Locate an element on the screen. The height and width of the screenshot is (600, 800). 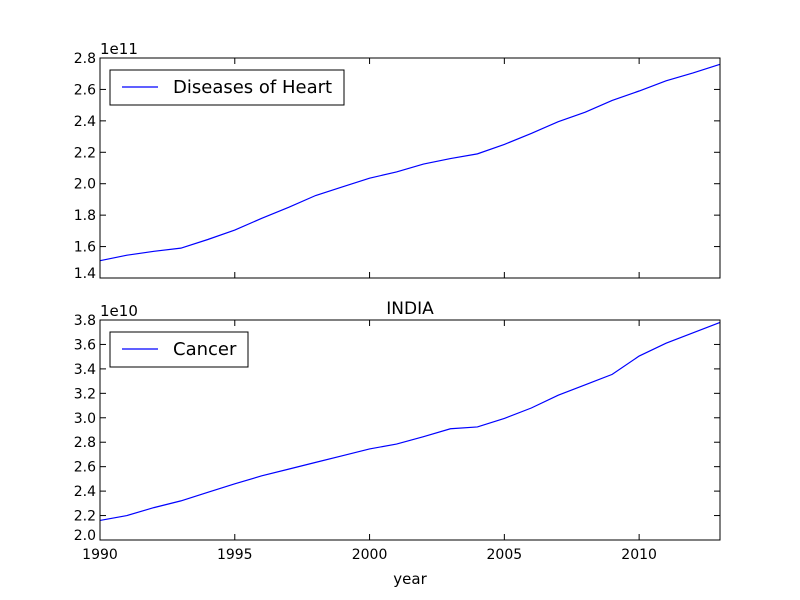
legend-entry-label: Cancer is located at coordinates (205, 349).